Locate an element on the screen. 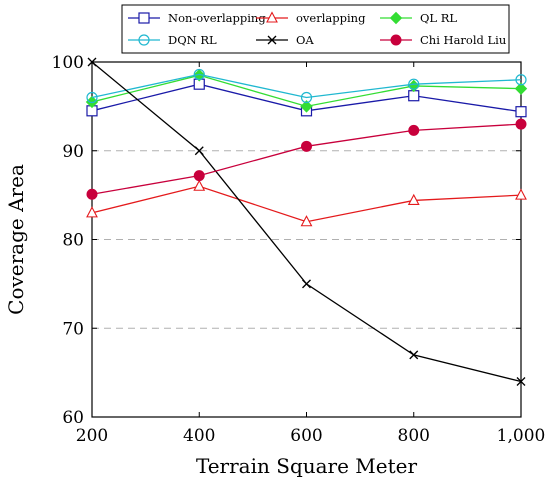 The image size is (550, 485). series-dqn-rl is located at coordinates (306, 86).